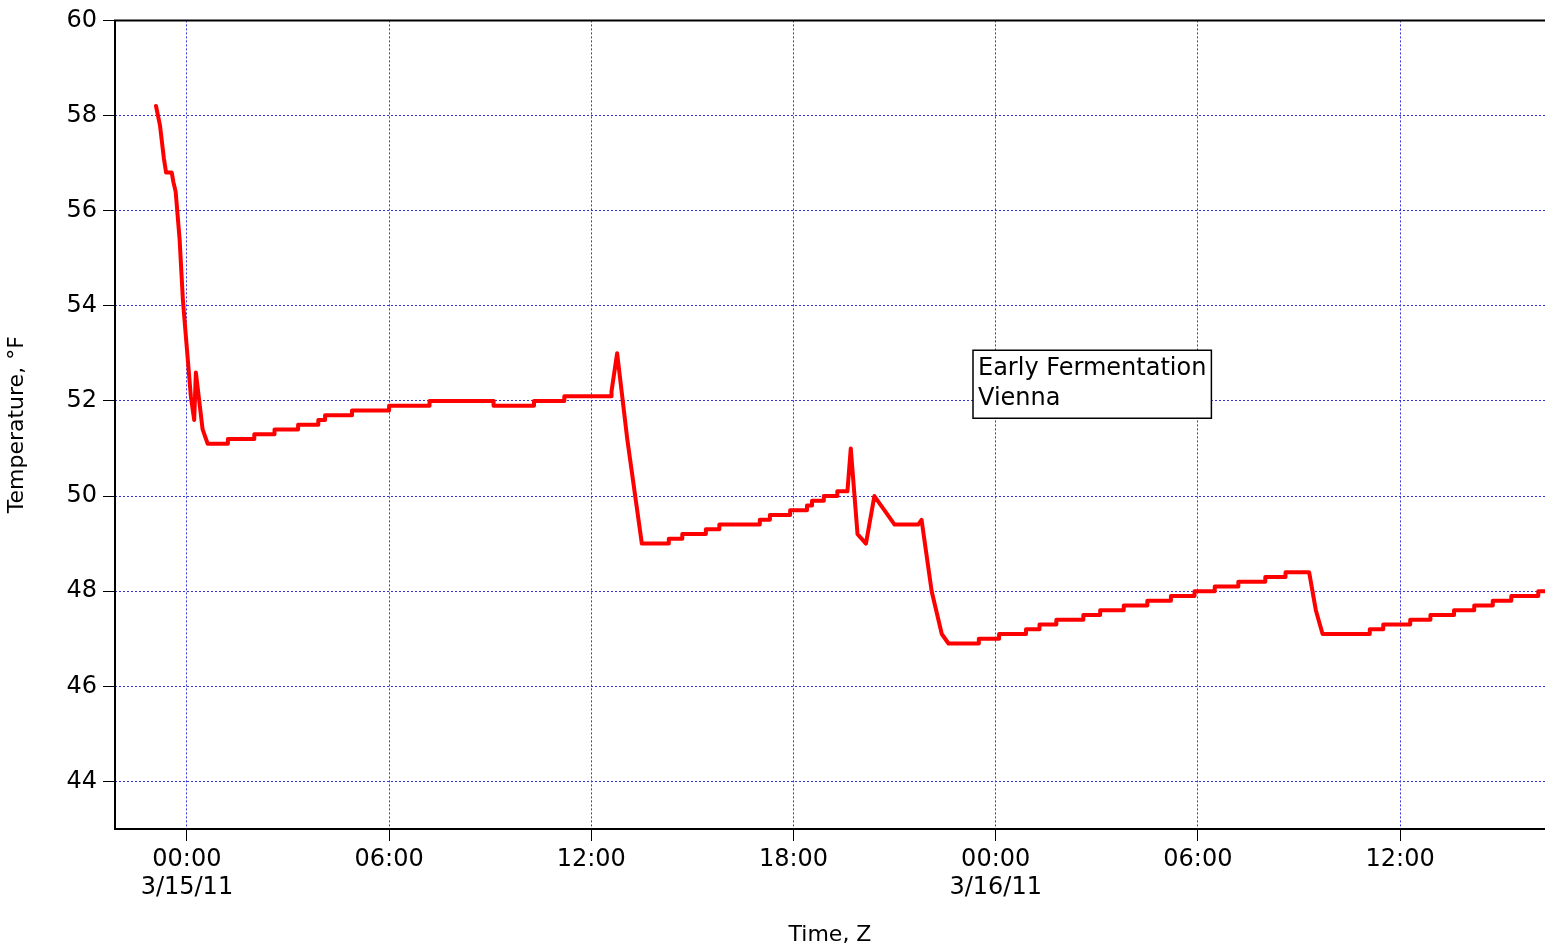  Describe the element at coordinates (81, 208) in the screenshot. I see `y-tick-label: 56` at that location.